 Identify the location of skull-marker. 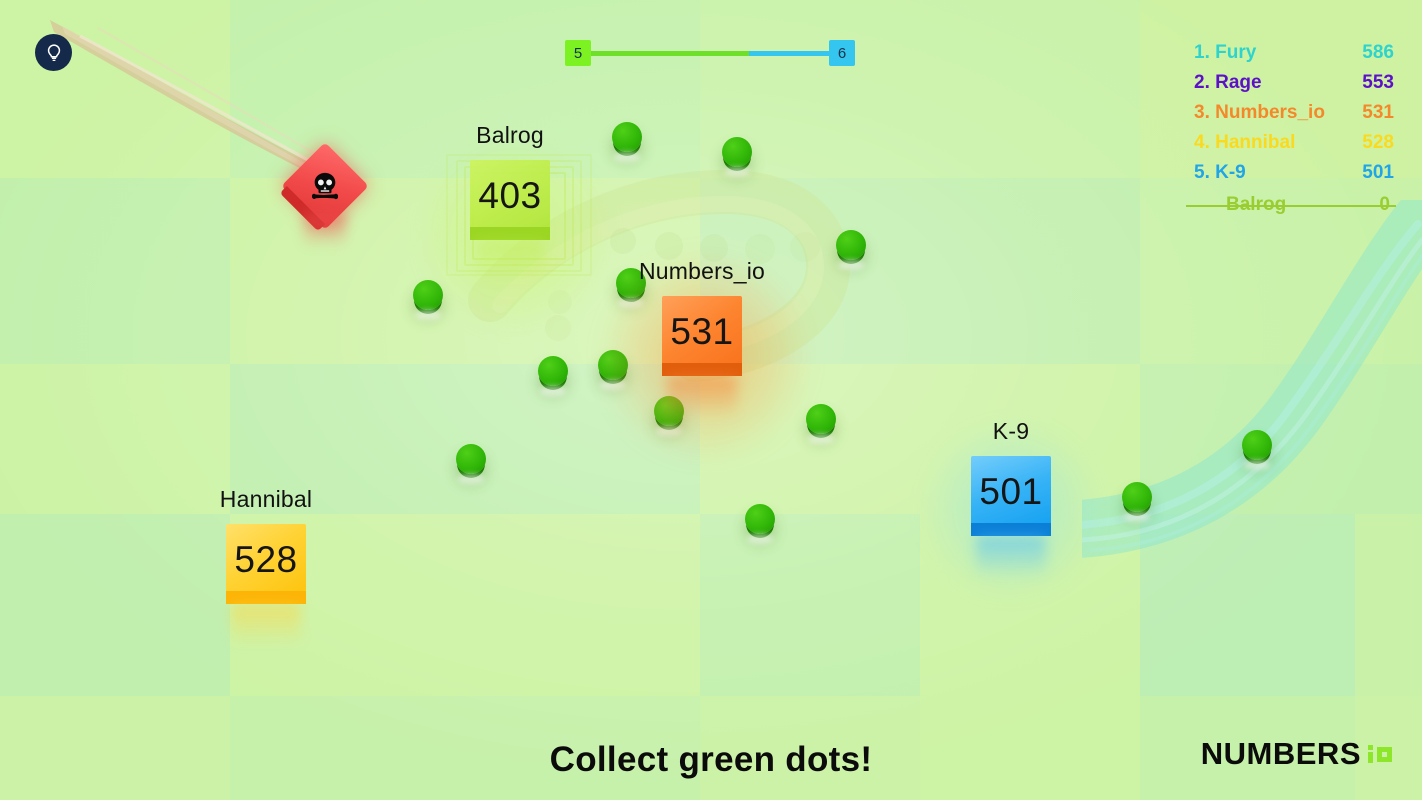
(325, 194).